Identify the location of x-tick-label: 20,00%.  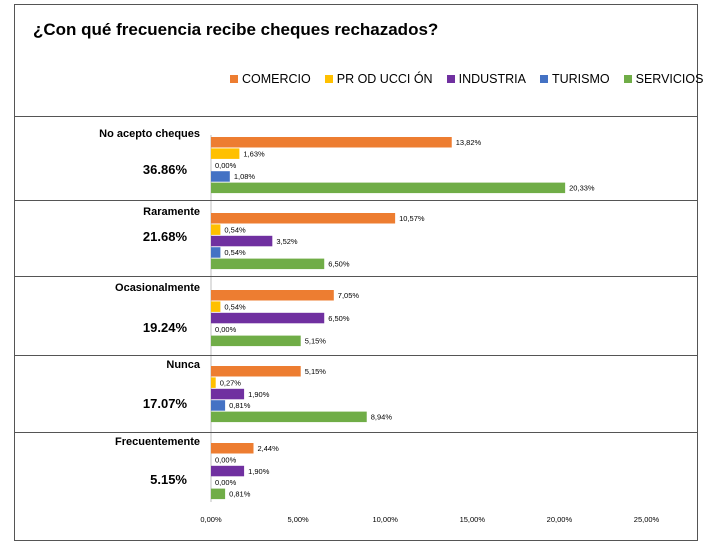
(560, 519).